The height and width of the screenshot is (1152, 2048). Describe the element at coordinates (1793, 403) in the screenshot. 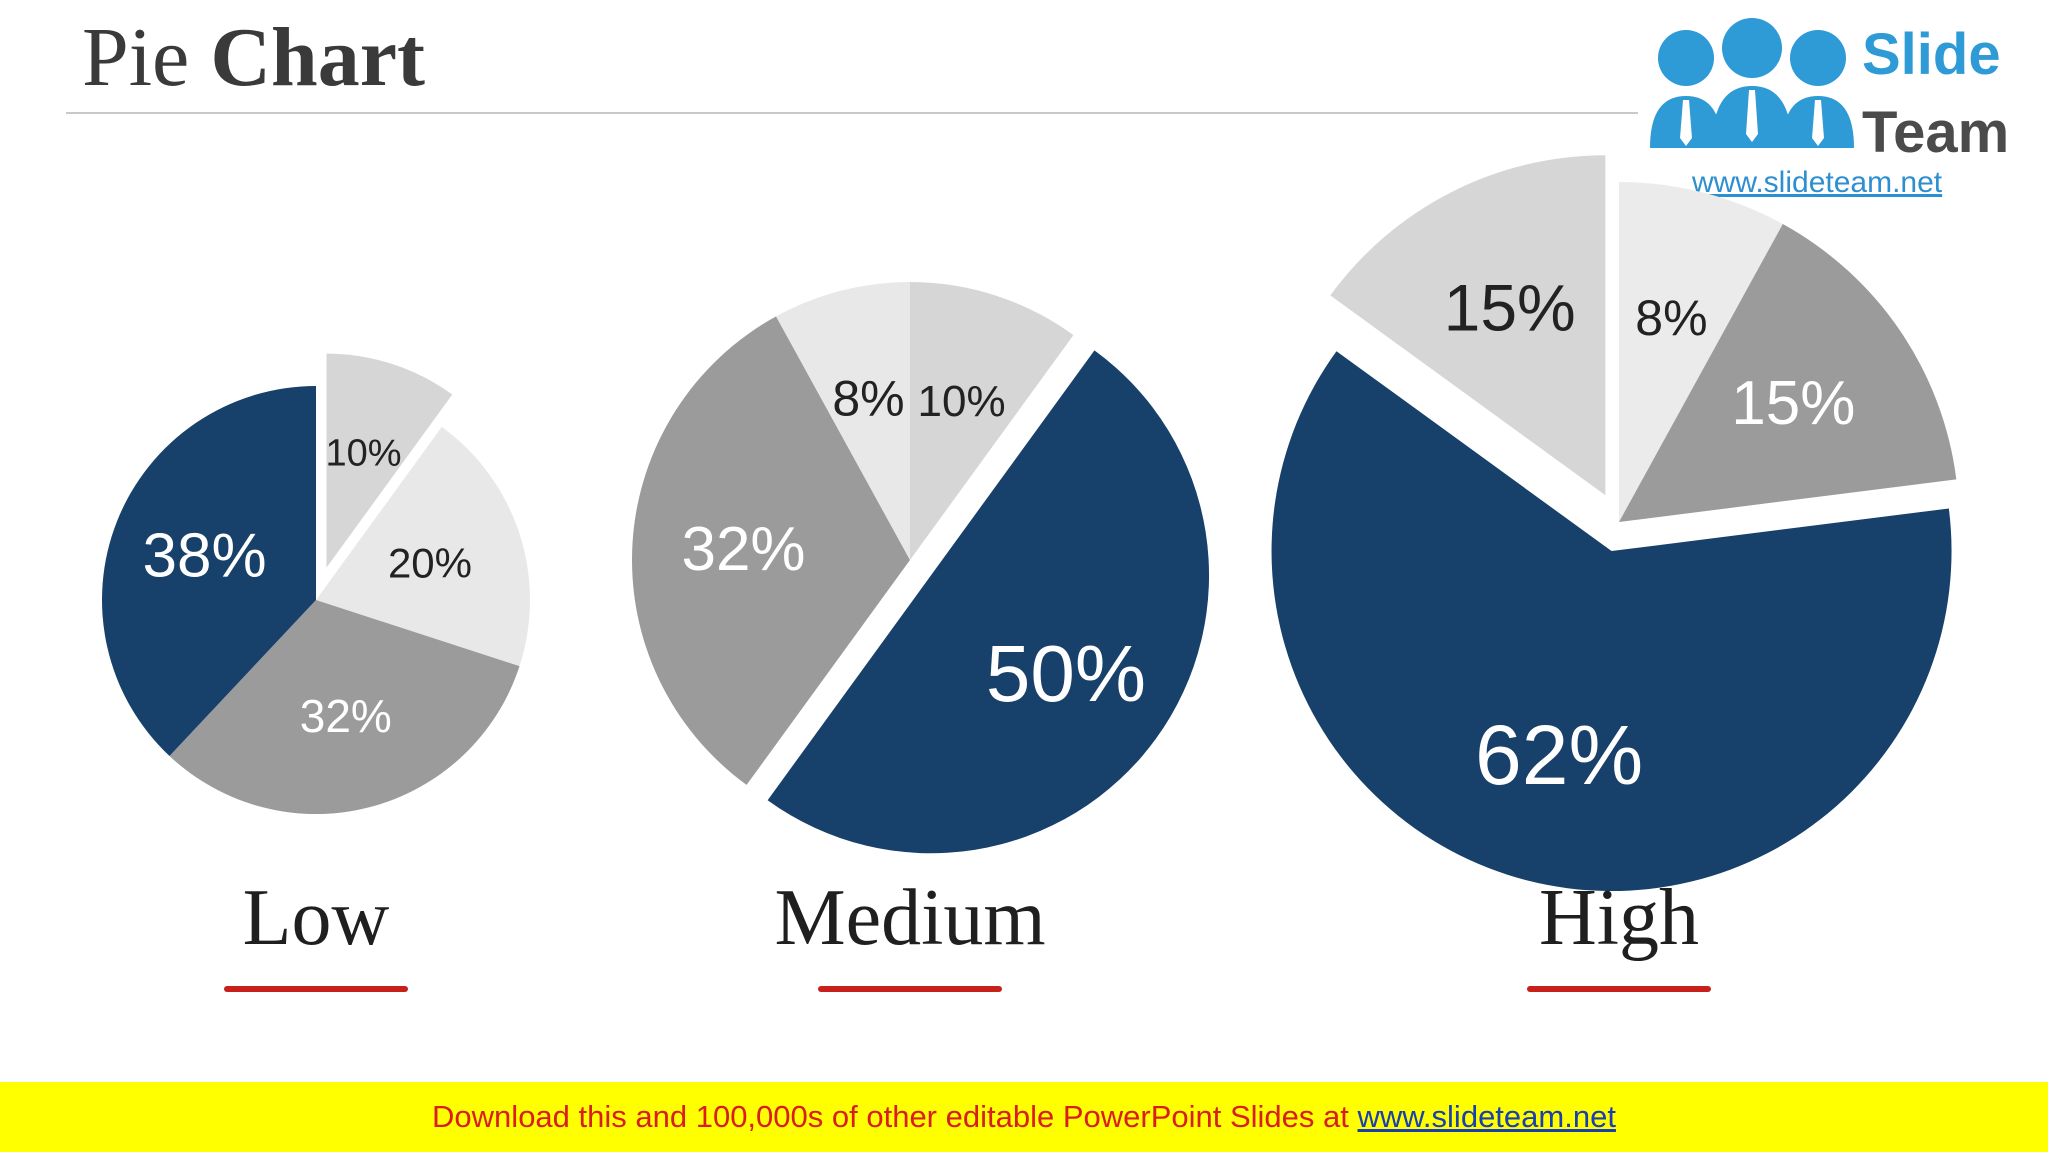

I see `slice-label-high-1: 15%` at that location.